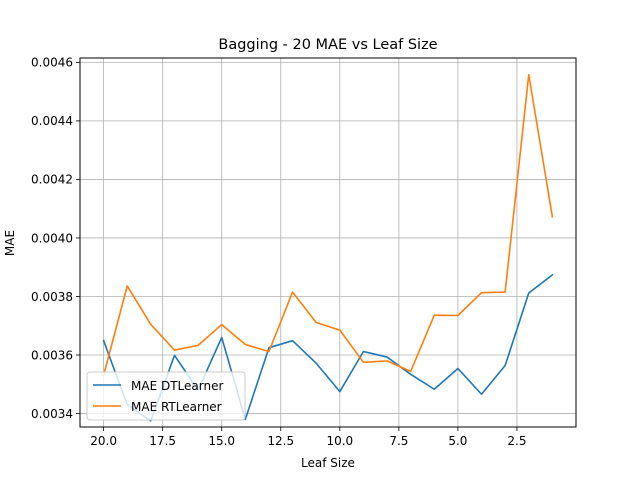  I want to click on x-axis-label: Leaf Size, so click(328, 463).